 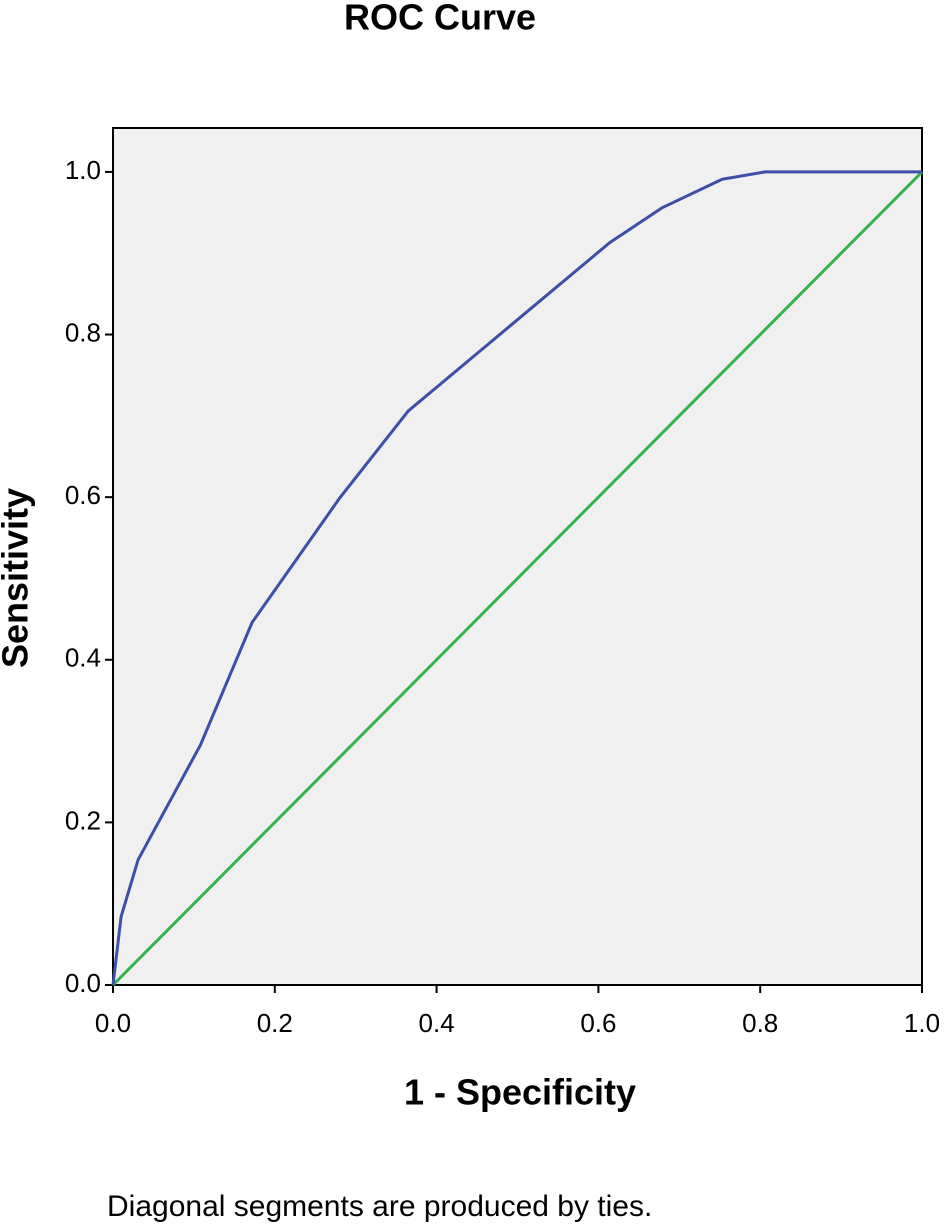 What do you see at coordinates (275, 1023) in the screenshot?
I see `x-tick-label: 0.2` at bounding box center [275, 1023].